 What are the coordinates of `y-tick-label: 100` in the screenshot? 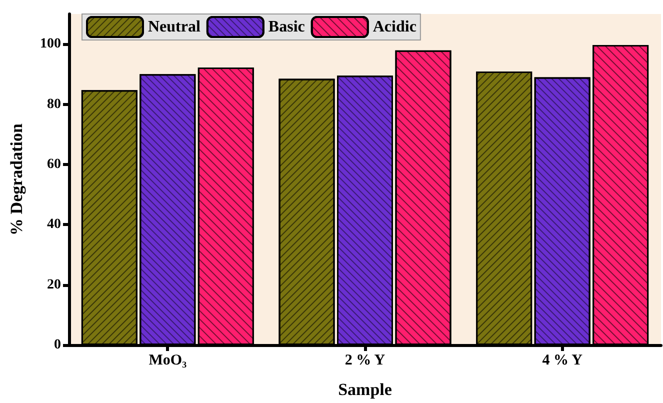 It's located at (50, 44).